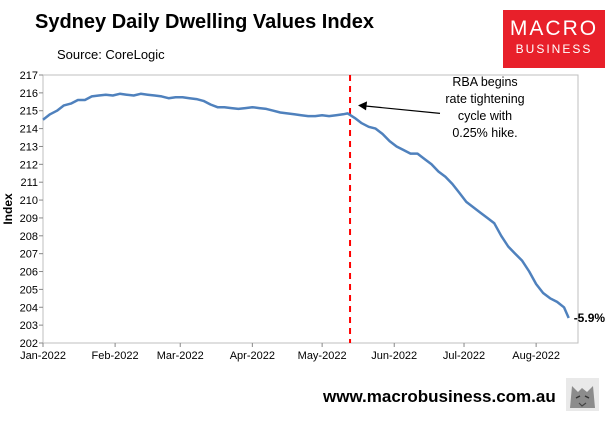 The image size is (607, 426). I want to click on y-tick-label: 213, so click(29, 147).